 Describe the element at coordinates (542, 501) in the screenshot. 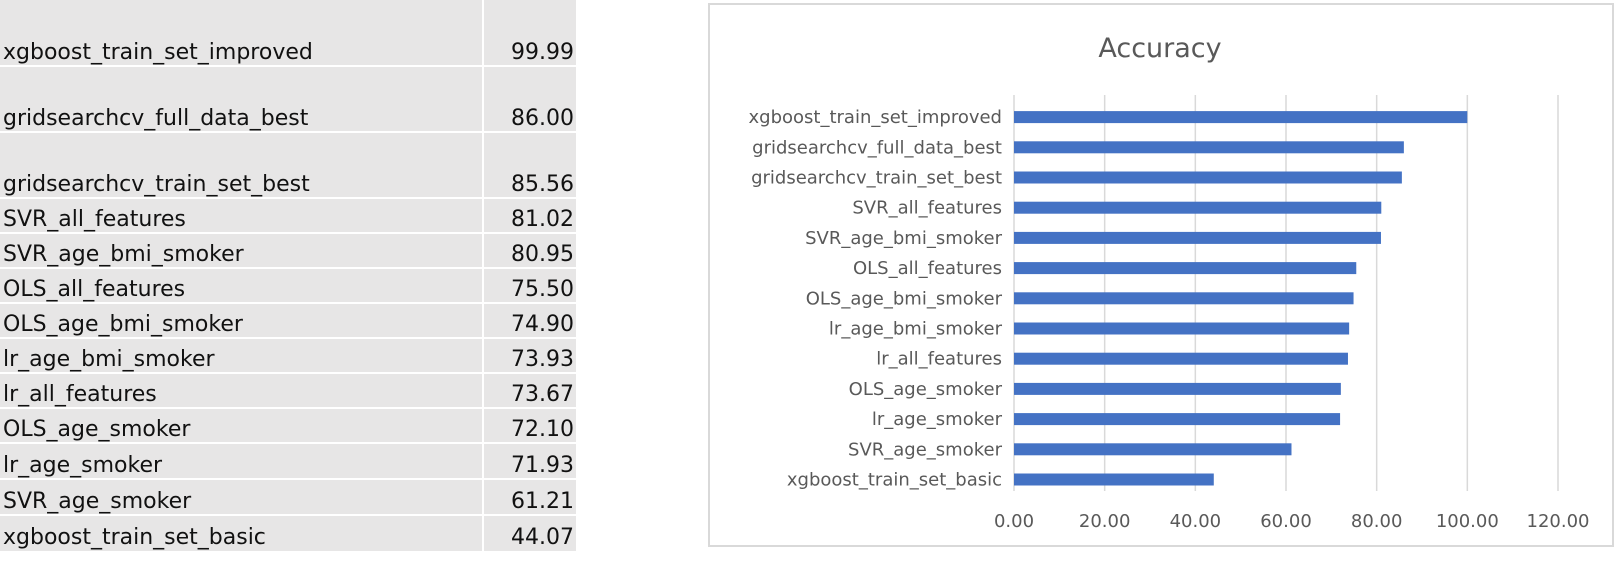

I see `row-value: 61.21` at that location.